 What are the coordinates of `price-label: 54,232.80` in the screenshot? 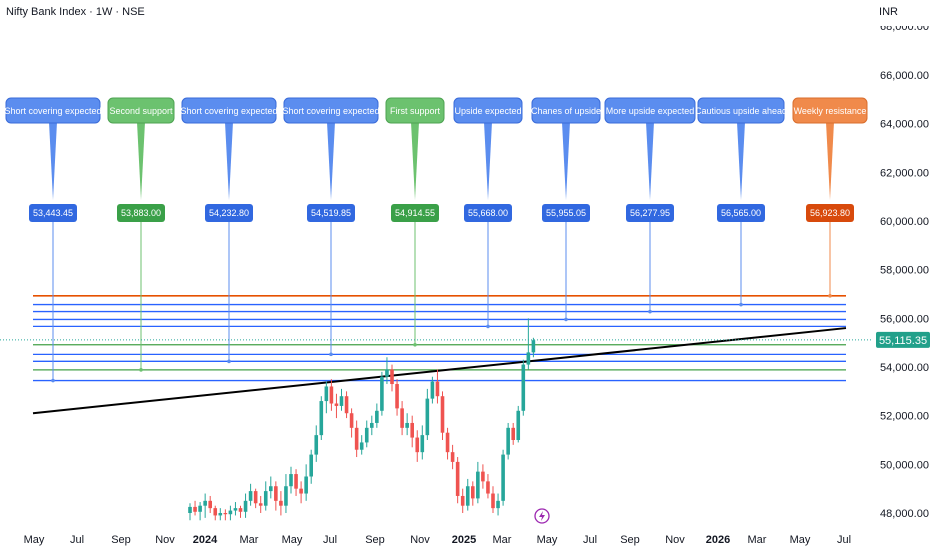 It's located at (229, 213).